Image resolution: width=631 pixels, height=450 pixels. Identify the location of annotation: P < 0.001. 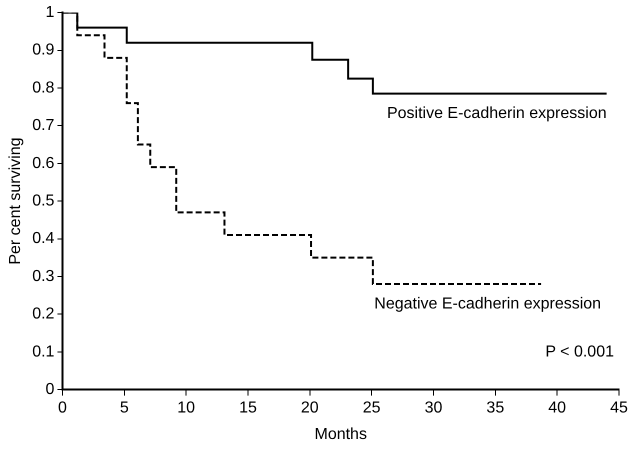
(579, 351).